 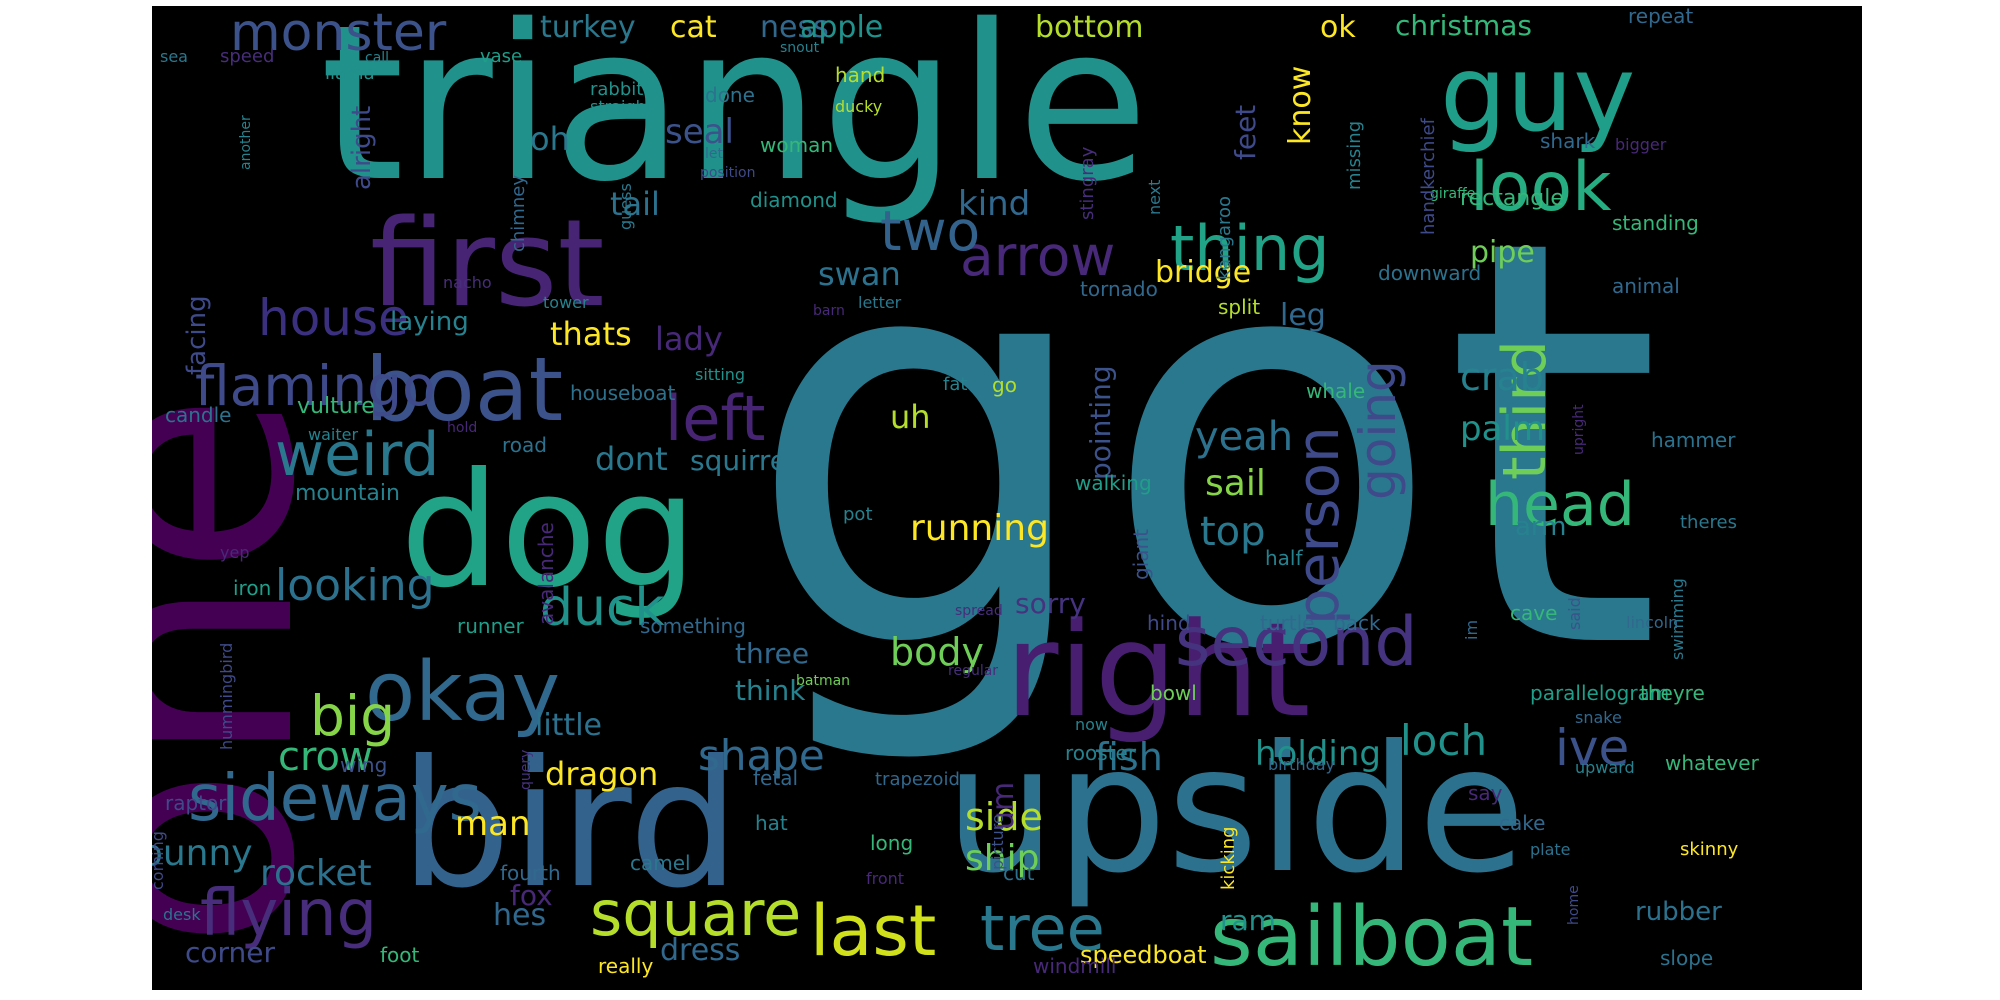 I want to click on cloud-word-upside: upside, so click(x=1235, y=810).